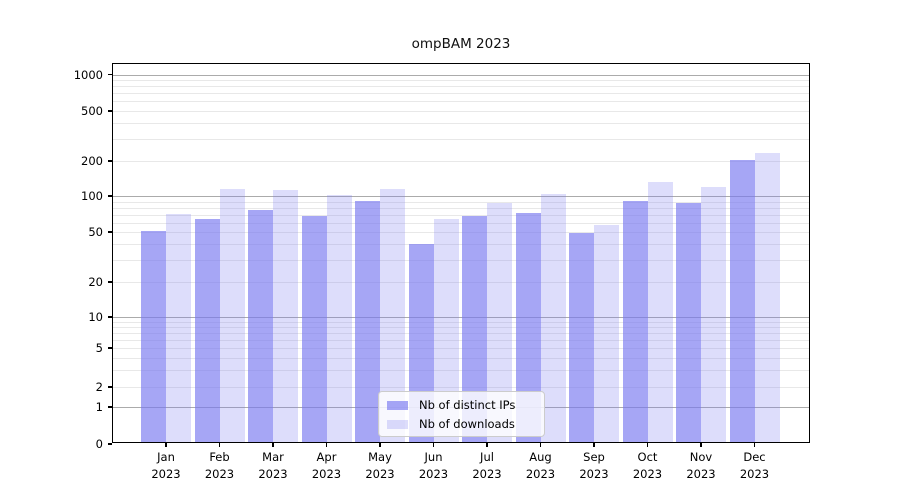 The image size is (900, 500). Describe the element at coordinates (581, 337) in the screenshot. I see `bar-sep-distinct-ips` at that location.